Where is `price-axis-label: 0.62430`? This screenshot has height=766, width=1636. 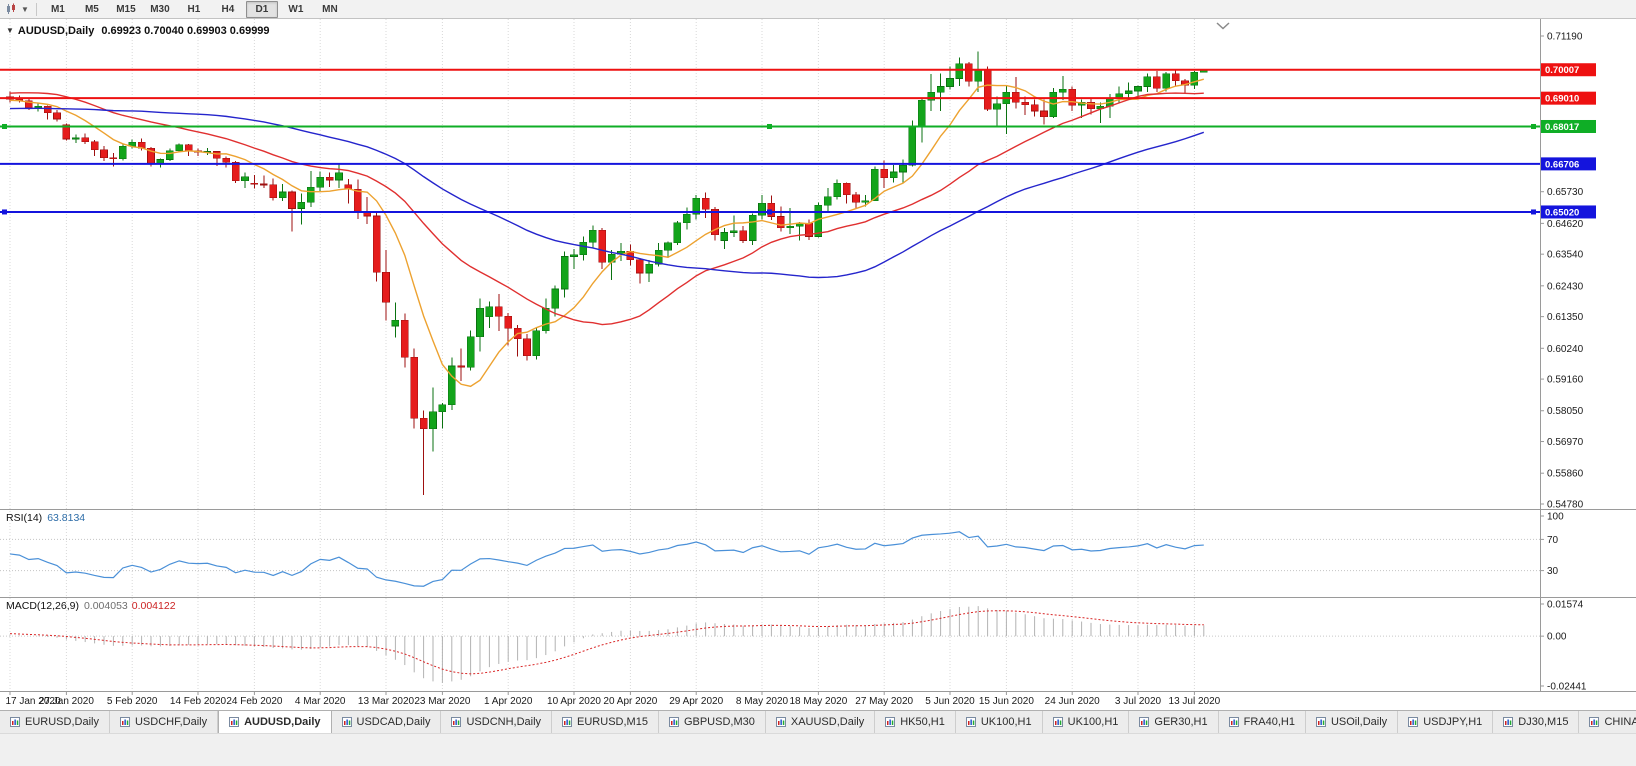 price-axis-label: 0.62430 is located at coordinates (1565, 286).